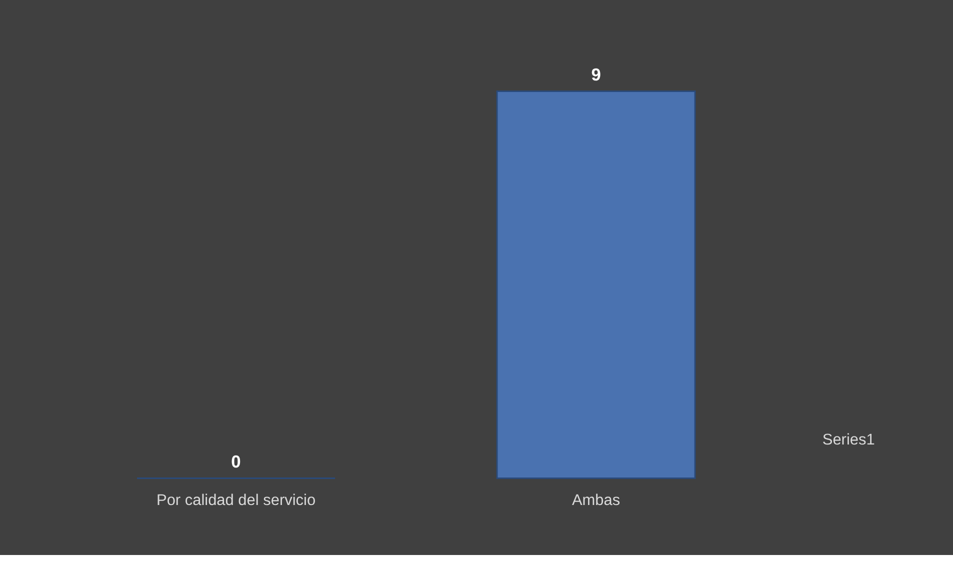 This screenshot has height=577, width=953. What do you see at coordinates (236, 462) in the screenshot?
I see `data-label: 0` at bounding box center [236, 462].